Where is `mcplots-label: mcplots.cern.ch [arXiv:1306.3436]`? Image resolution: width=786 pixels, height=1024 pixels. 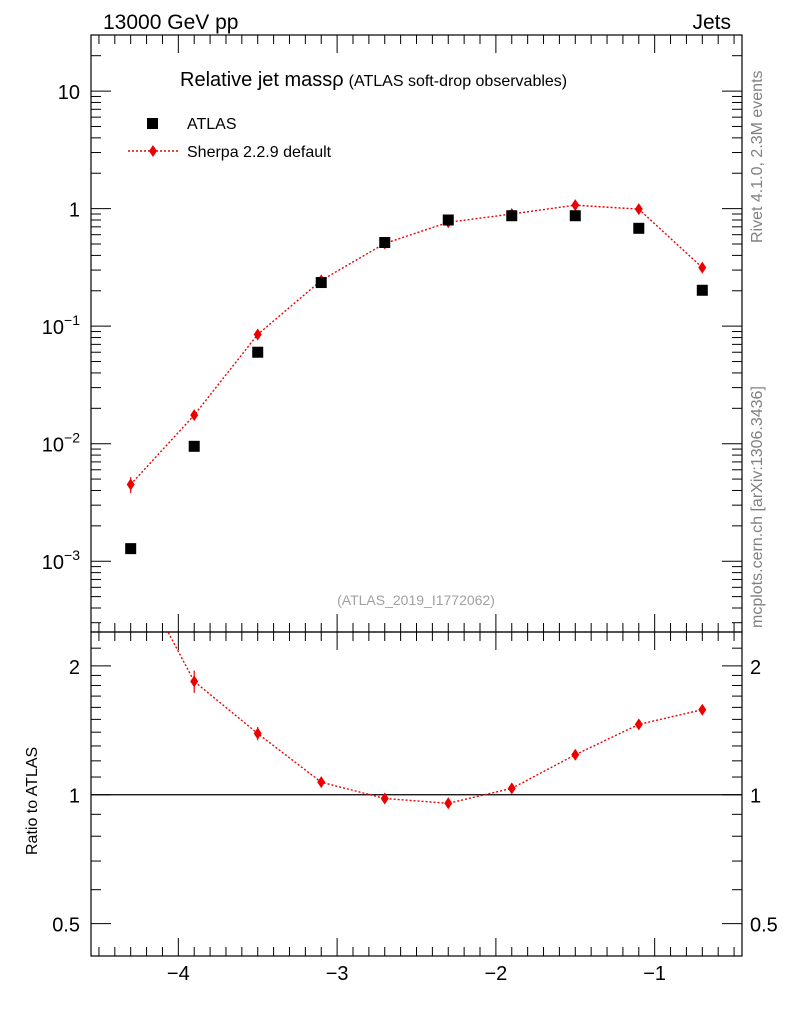
mcplots-label: mcplots.cern.ch [arXiv:1306.3436] is located at coordinates (757, 507).